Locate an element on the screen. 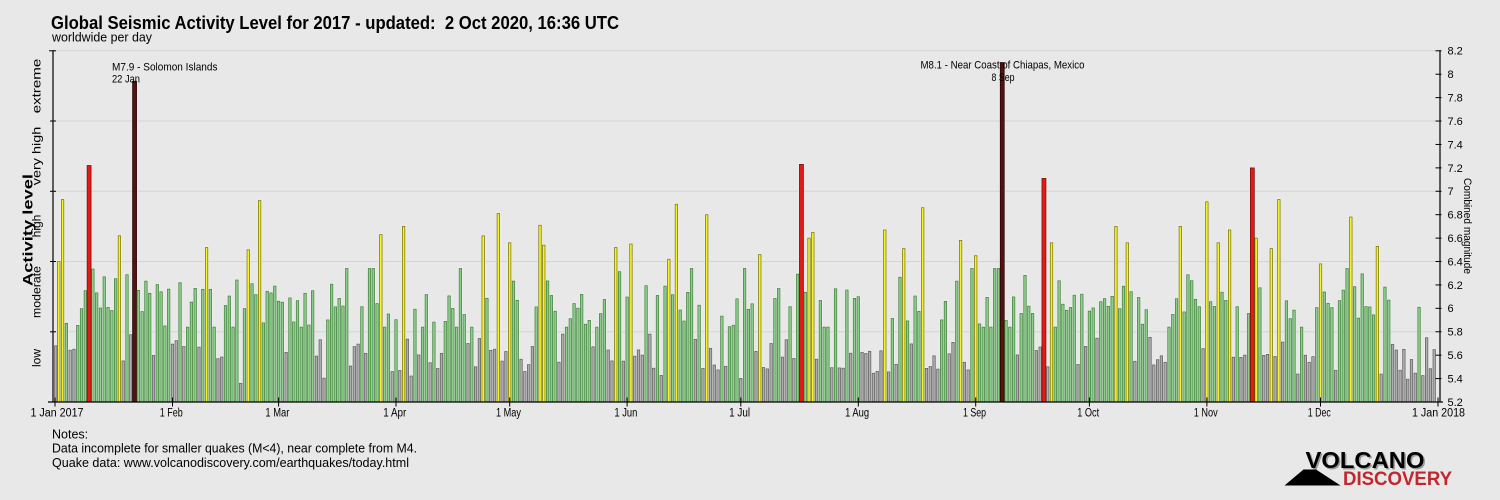 The height and width of the screenshot is (500, 1500). svg-text: 1 Aug is located at coordinates (857, 413).